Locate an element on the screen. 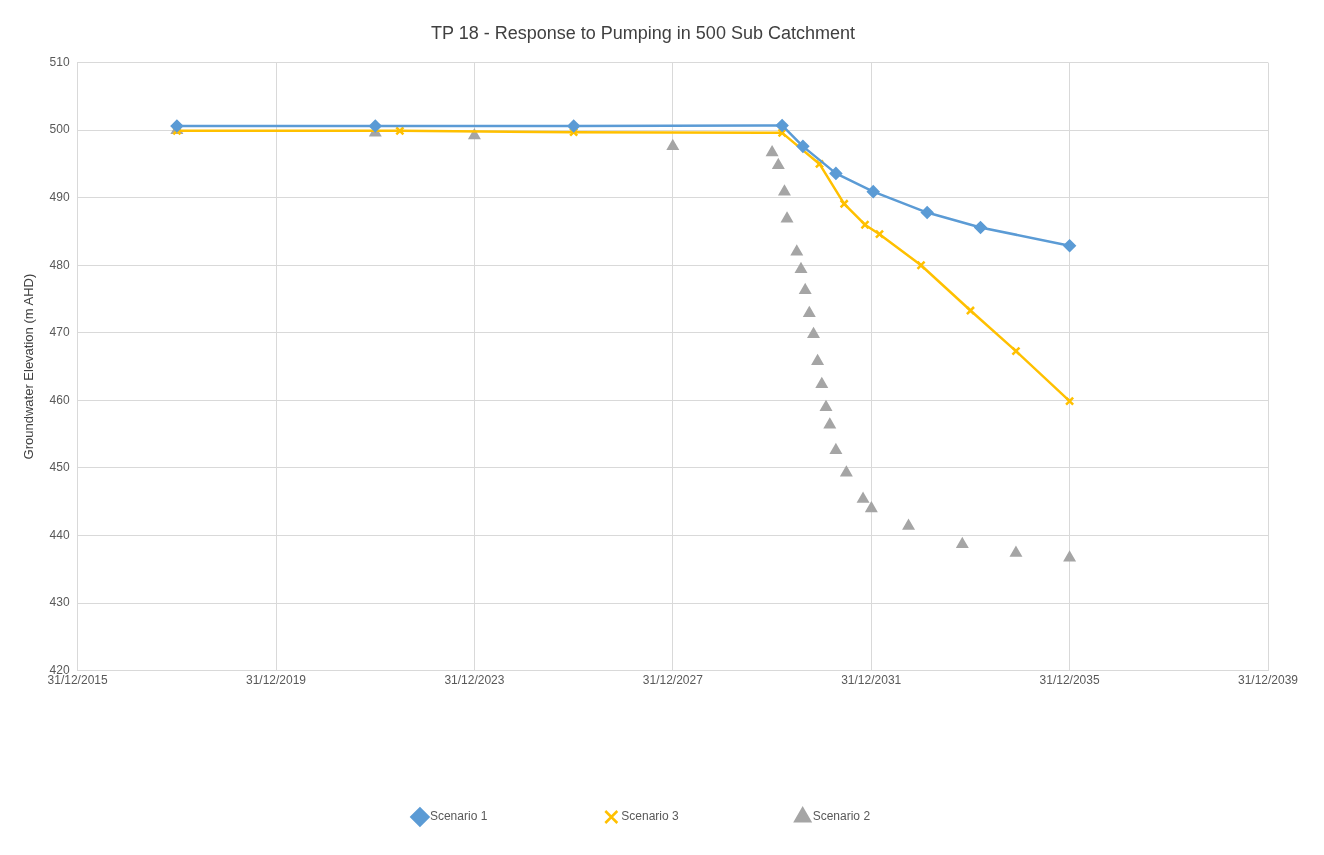 The height and width of the screenshot is (855, 1324). x-tick-label: 31/12/2035 is located at coordinates (1069, 680).